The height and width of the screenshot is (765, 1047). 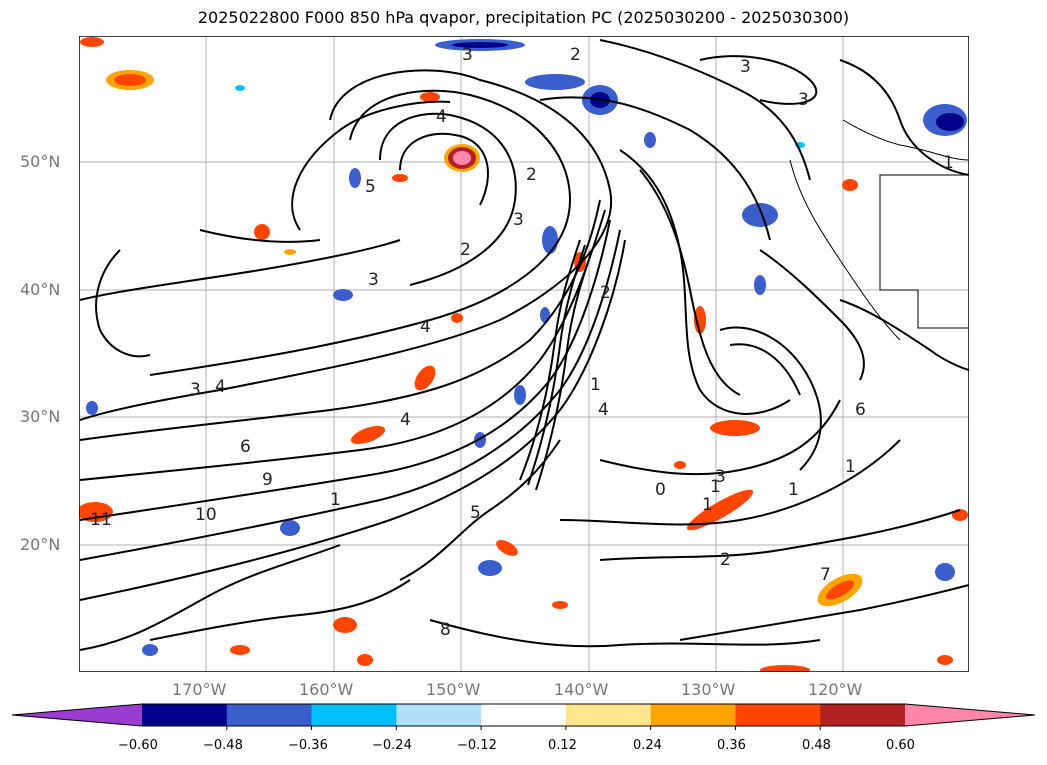 What do you see at coordinates (267, 480) in the screenshot?
I see `contour-label: 9` at bounding box center [267, 480].